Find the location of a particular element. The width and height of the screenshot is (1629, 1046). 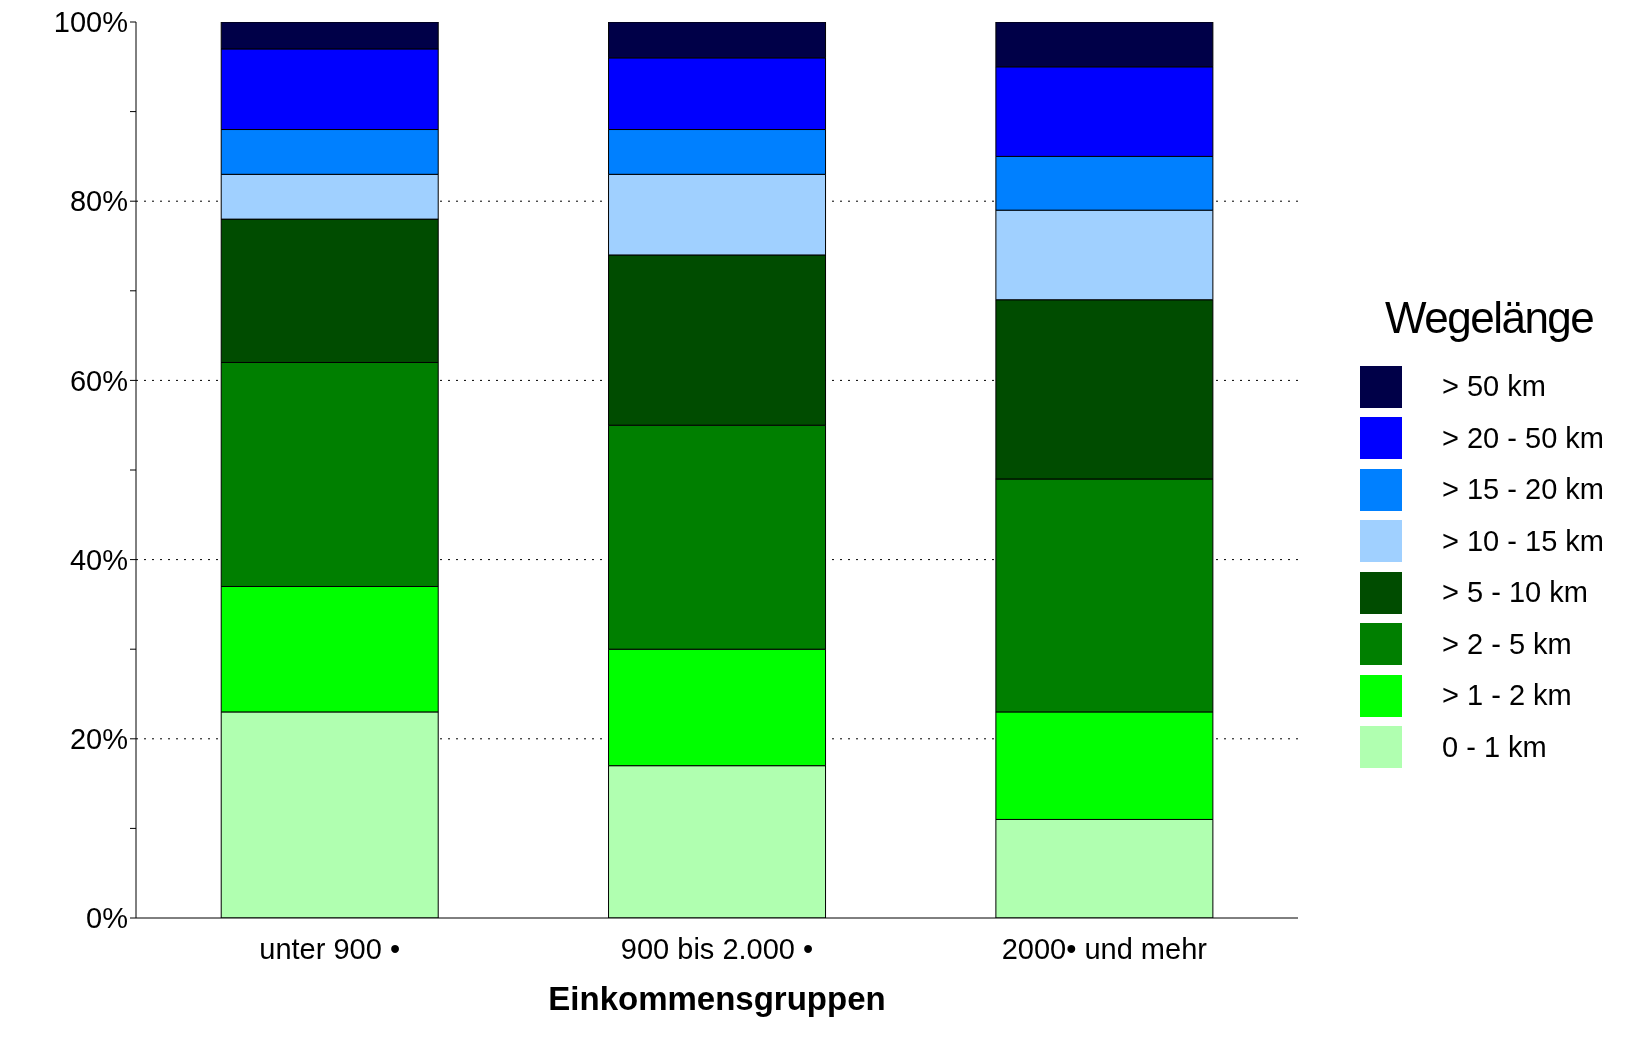

legend-label: > 20 - 50 km is located at coordinates (1523, 438).